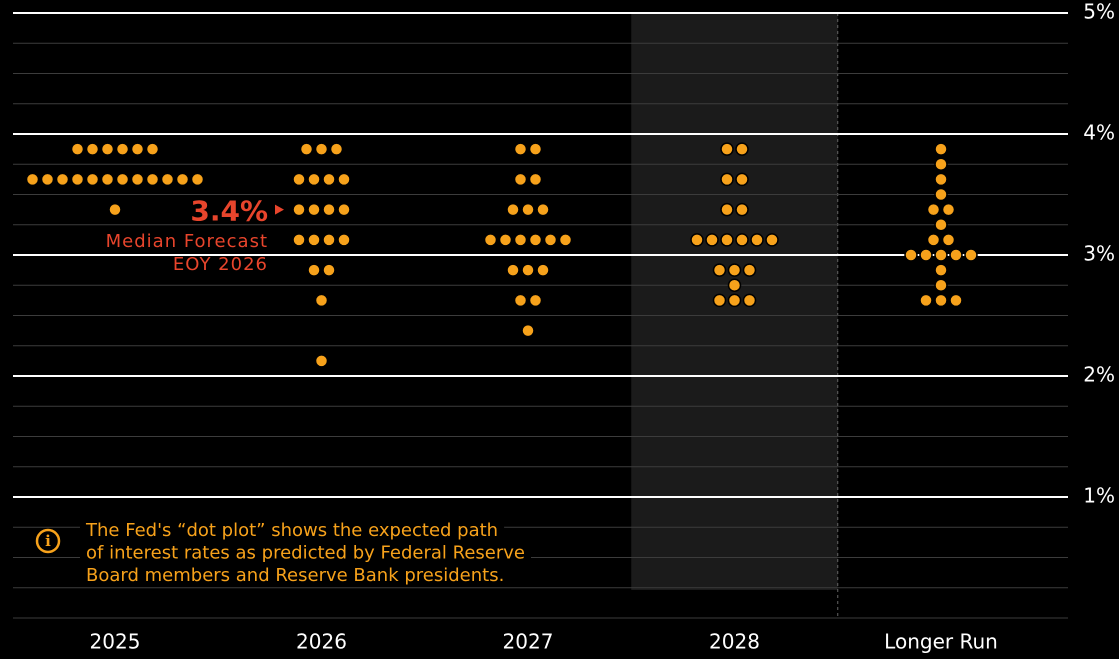 Image resolution: width=1119 pixels, height=659 pixels. What do you see at coordinates (220, 264) in the screenshot?
I see `annotation-line: EOY 2026` at bounding box center [220, 264].